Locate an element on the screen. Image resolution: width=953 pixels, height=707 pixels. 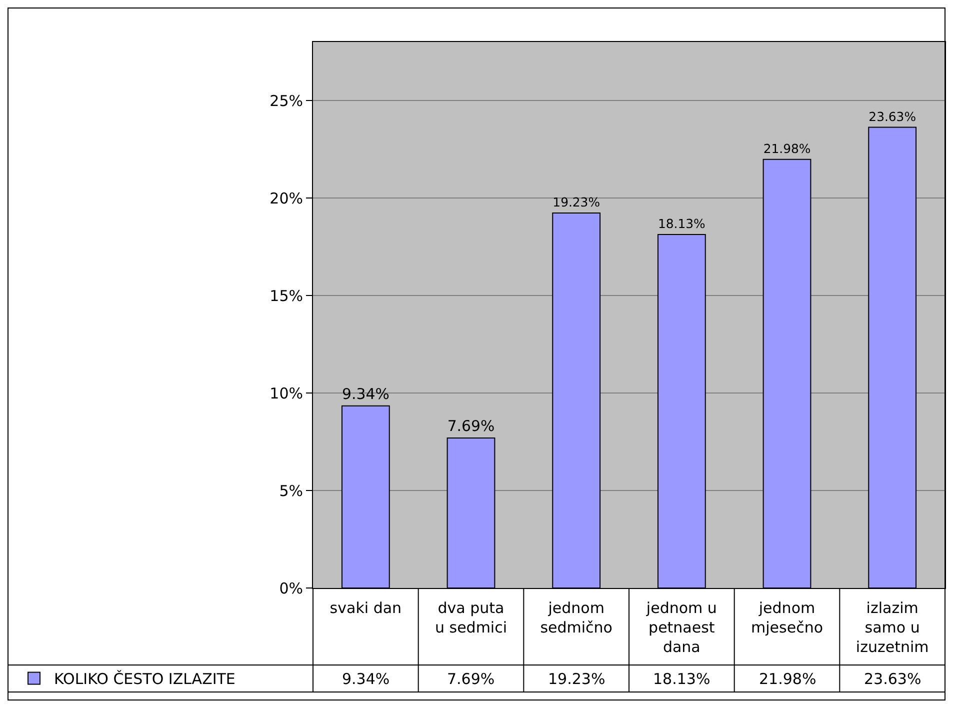
data-label: 9.34% is located at coordinates (366, 679).